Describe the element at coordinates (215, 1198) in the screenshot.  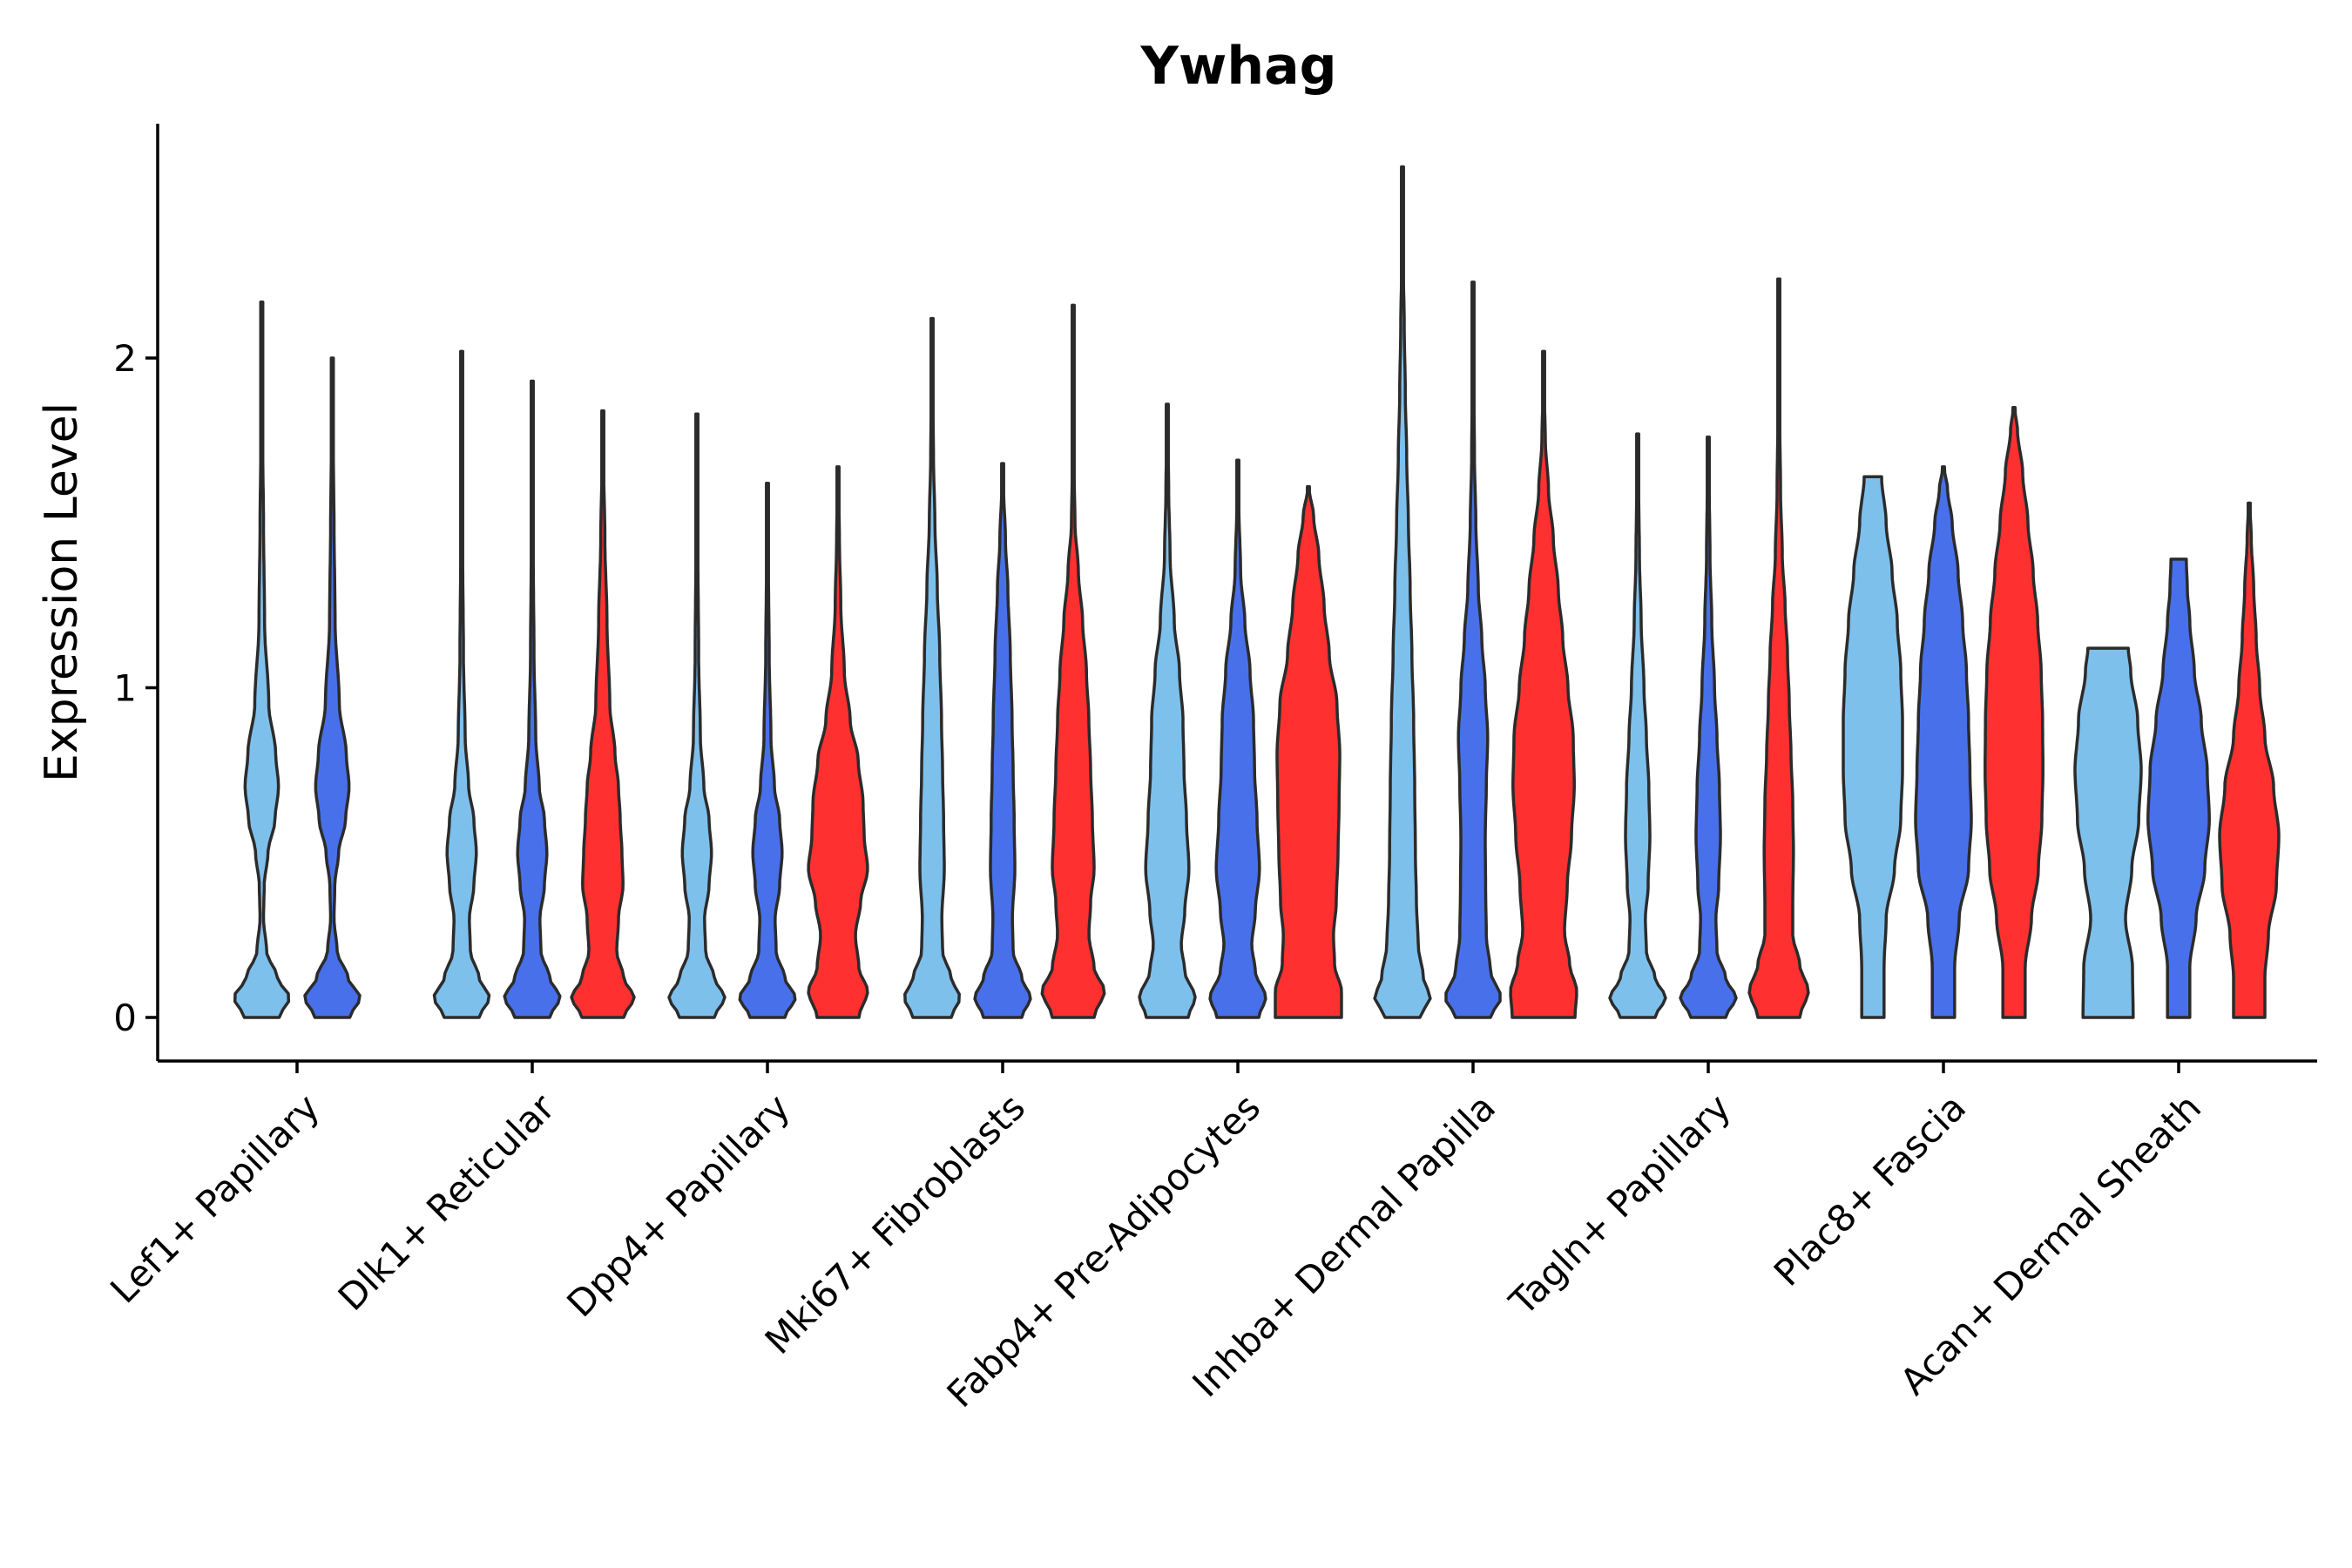
I see `x-tick-label: Lef1+ Papillary` at that location.